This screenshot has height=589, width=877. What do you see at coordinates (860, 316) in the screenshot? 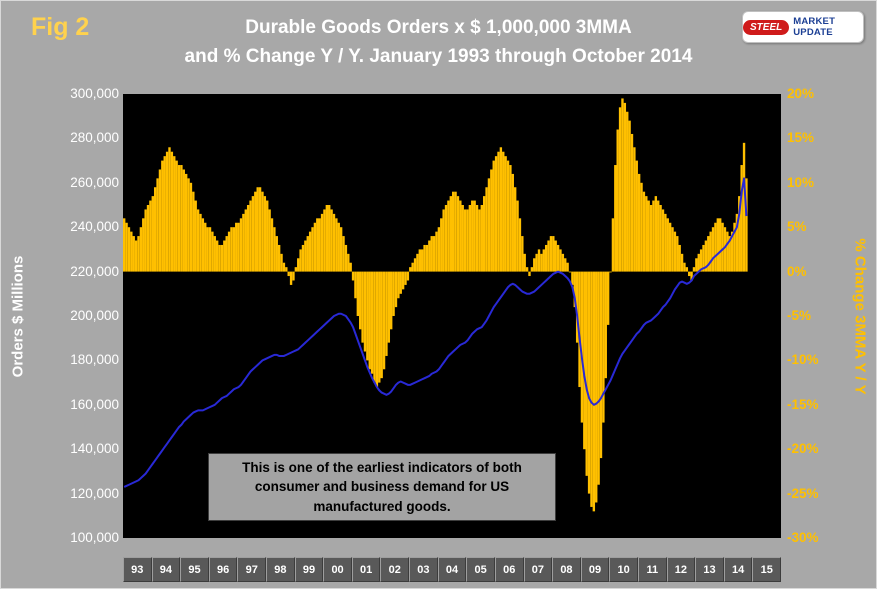
I see `right-axis-title: % Change 3MMA Y / Y` at bounding box center [860, 316].